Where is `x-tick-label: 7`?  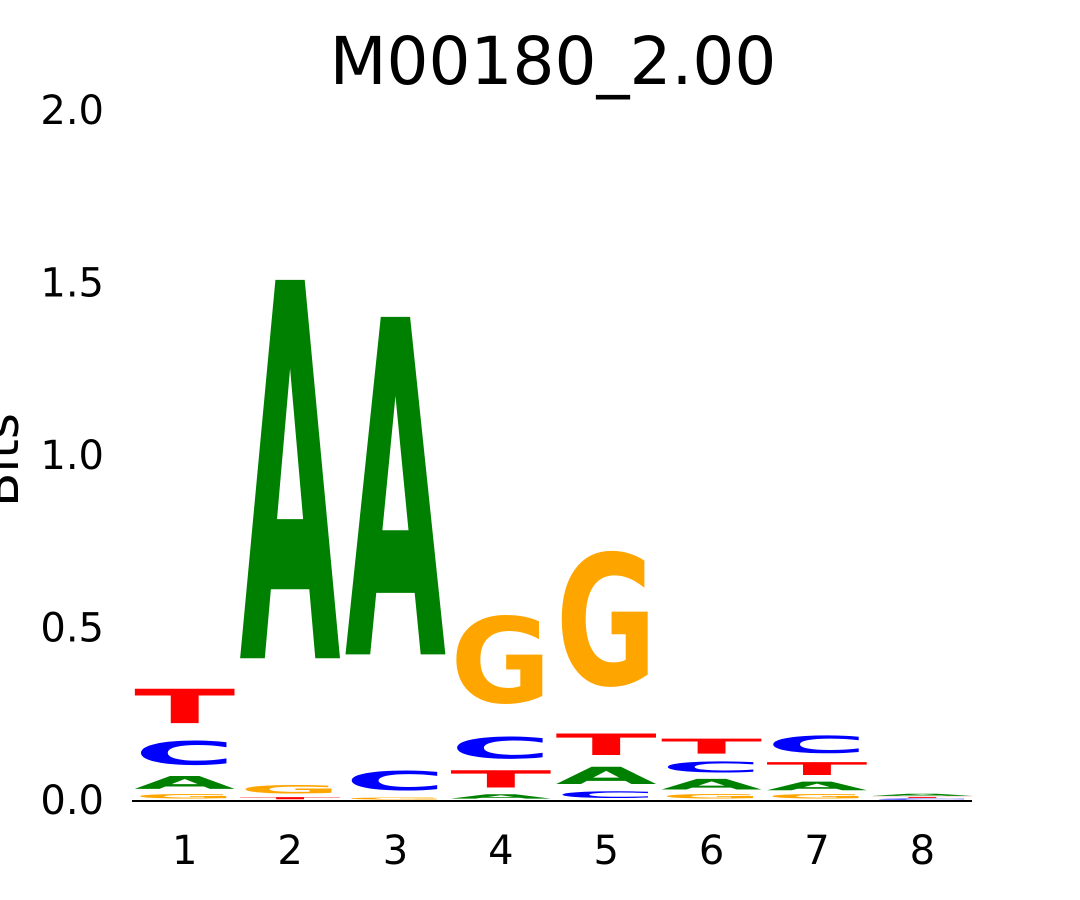
x-tick-label: 7 is located at coordinates (816, 851).